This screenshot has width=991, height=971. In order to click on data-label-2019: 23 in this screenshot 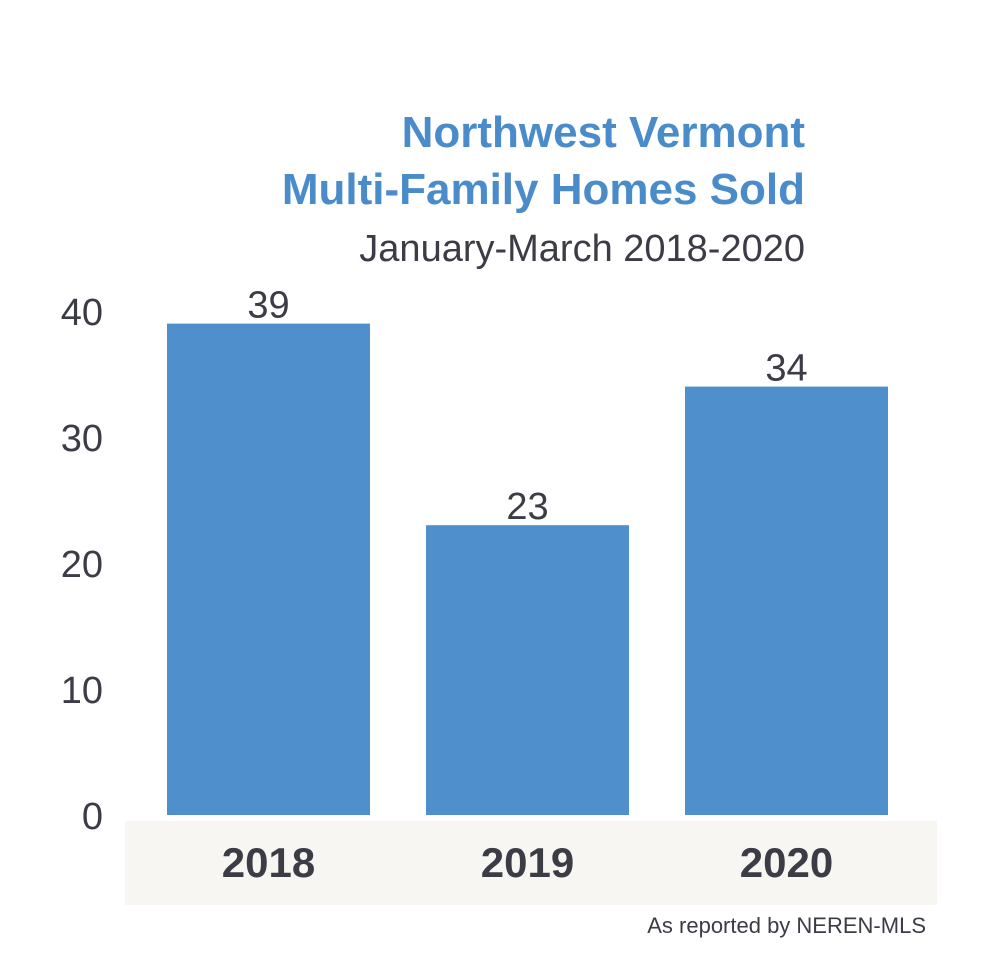, I will do `click(527, 507)`.